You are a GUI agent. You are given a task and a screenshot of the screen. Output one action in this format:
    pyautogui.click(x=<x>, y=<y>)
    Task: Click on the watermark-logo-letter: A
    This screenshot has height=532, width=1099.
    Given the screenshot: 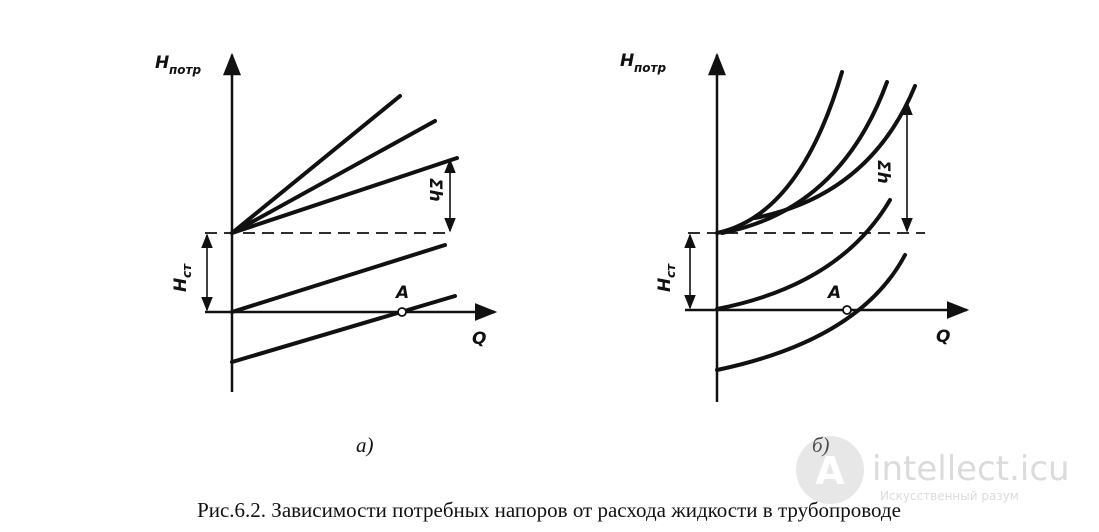 What is the action you would take?
    pyautogui.click(x=830, y=471)
    